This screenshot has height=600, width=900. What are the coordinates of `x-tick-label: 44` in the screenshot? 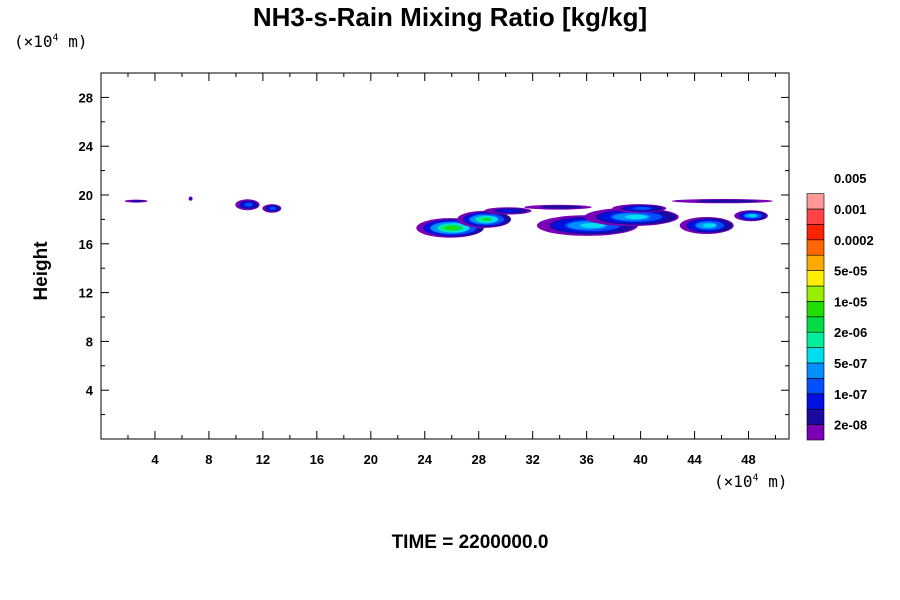 It's located at (694, 459).